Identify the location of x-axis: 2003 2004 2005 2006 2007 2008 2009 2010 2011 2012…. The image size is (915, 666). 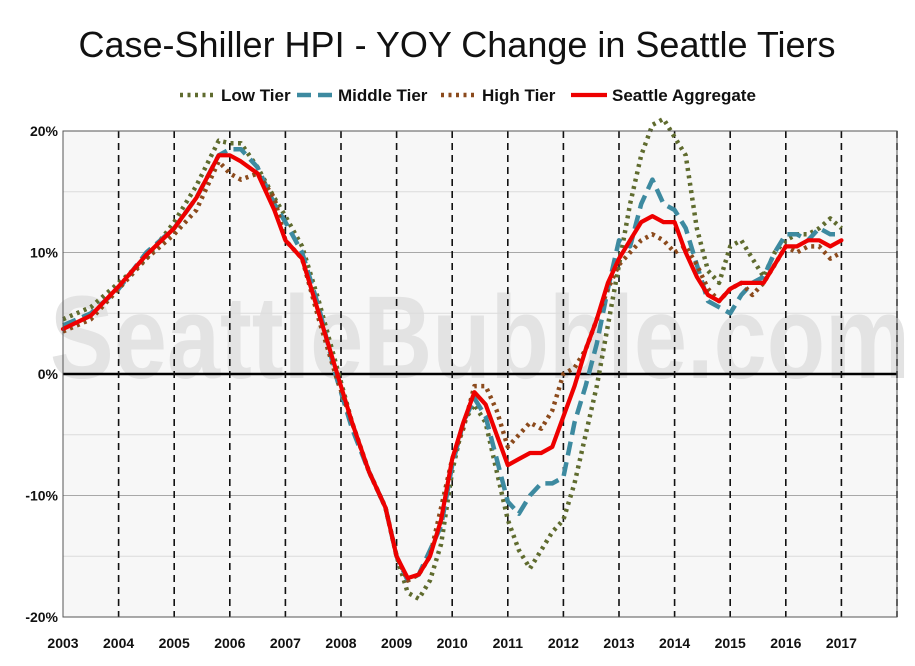
(452, 643).